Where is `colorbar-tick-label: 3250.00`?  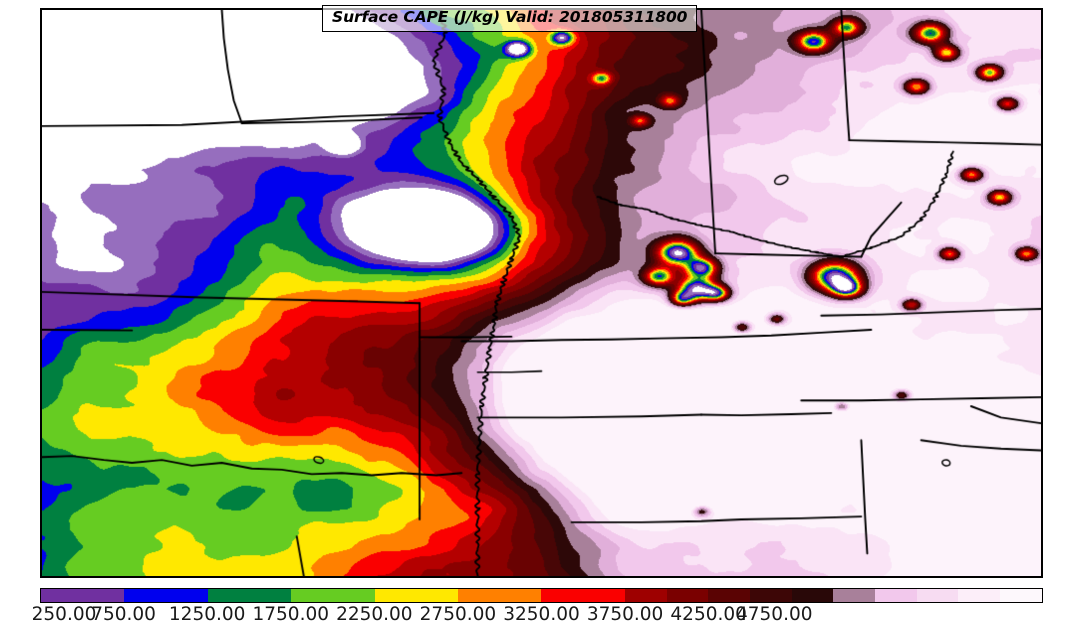 colorbar-tick-label: 3250.00 is located at coordinates (541, 614).